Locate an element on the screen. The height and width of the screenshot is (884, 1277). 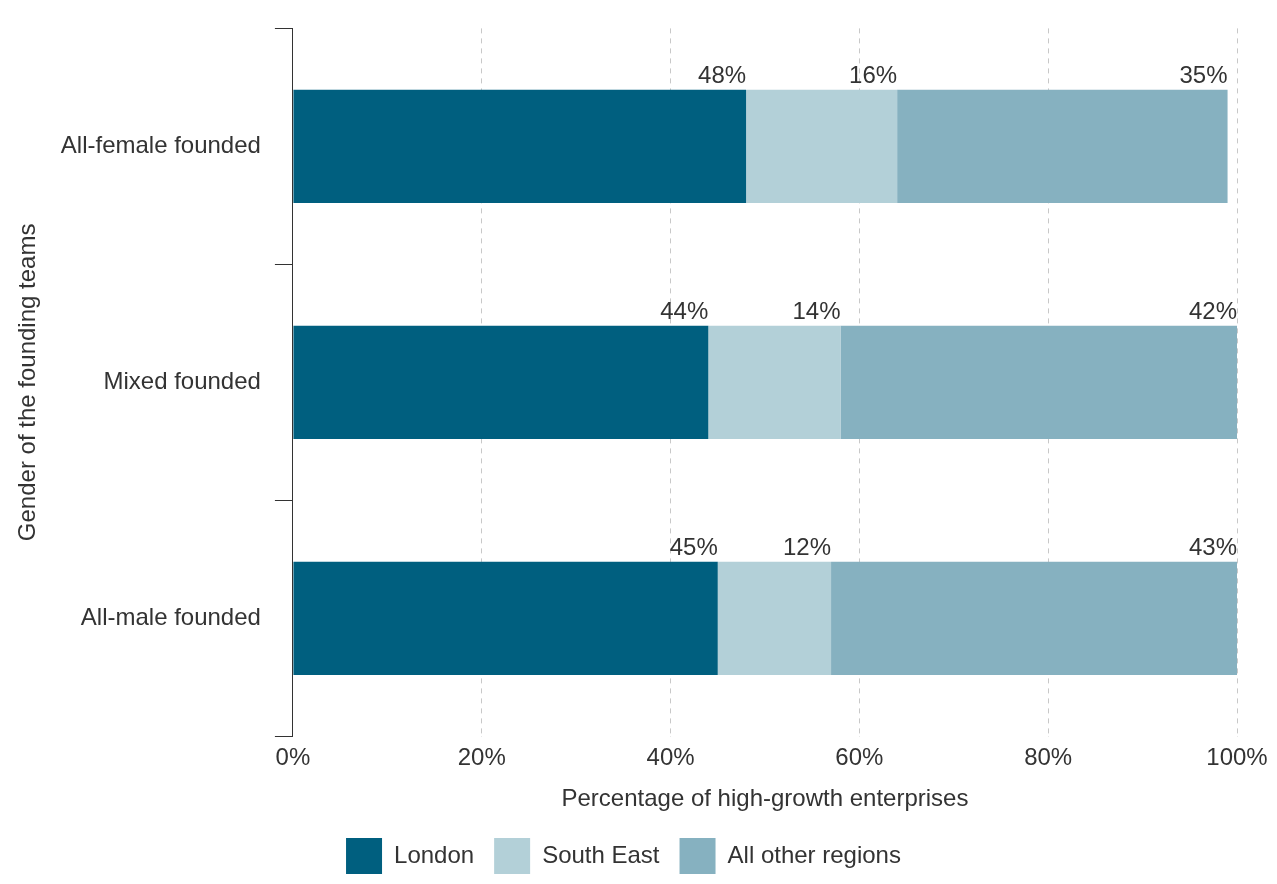
y-tick-label: Mixed founded is located at coordinates (182, 381).